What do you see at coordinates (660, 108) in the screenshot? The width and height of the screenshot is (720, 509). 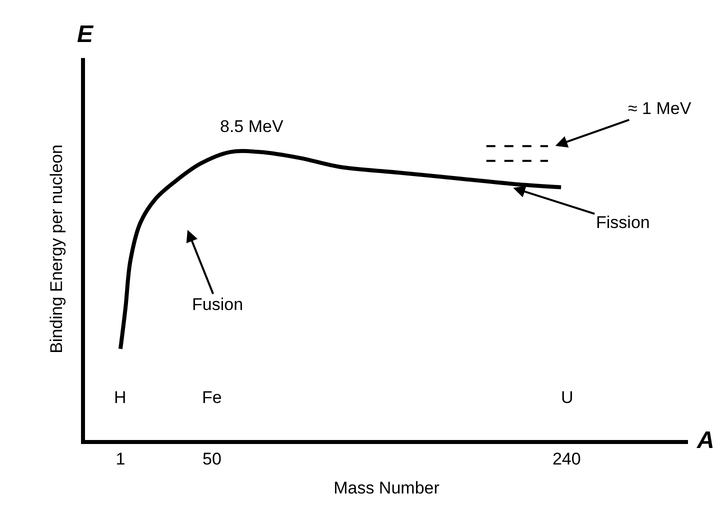 I see `text: ≈ 1 MeV` at bounding box center [660, 108].